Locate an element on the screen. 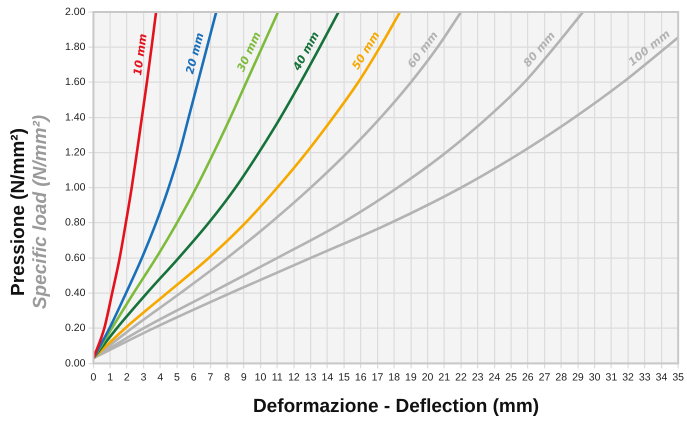 This screenshot has width=687, height=421. x-tick-label: 28 is located at coordinates (561, 378).